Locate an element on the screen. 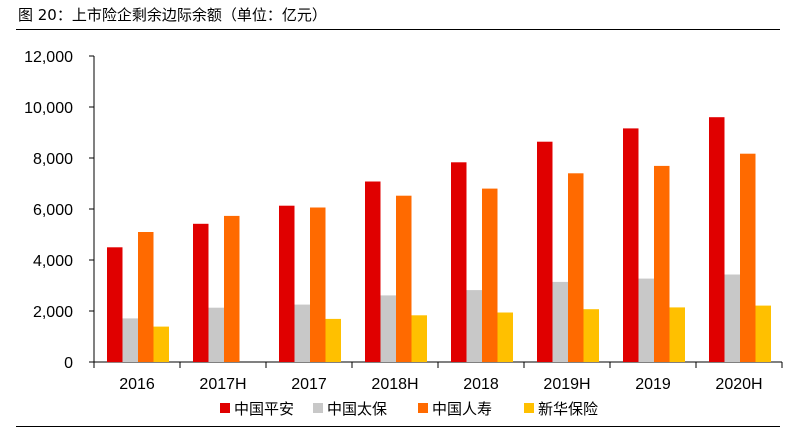 The width and height of the screenshot is (810, 432). x-tick-label: 2018H is located at coordinates (394, 384).